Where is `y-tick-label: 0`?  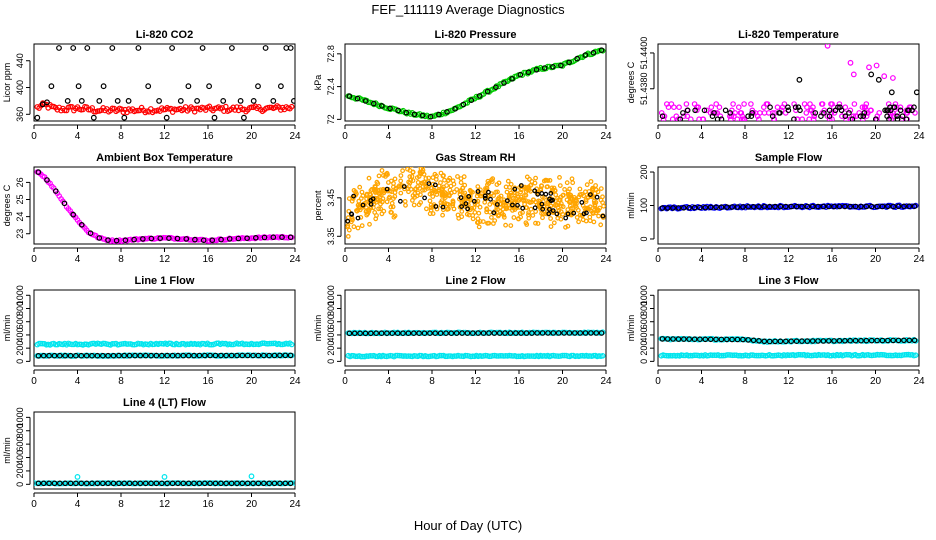 y-tick-label: 0 is located at coordinates (20, 361).